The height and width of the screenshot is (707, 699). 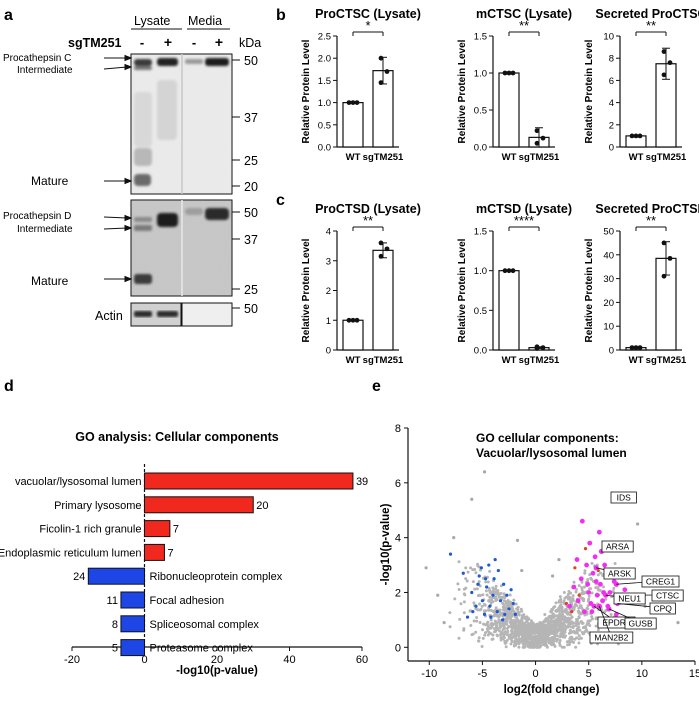 I want to click on blot-1-band-label-intermediate: Intermediate, so click(x=45, y=70).